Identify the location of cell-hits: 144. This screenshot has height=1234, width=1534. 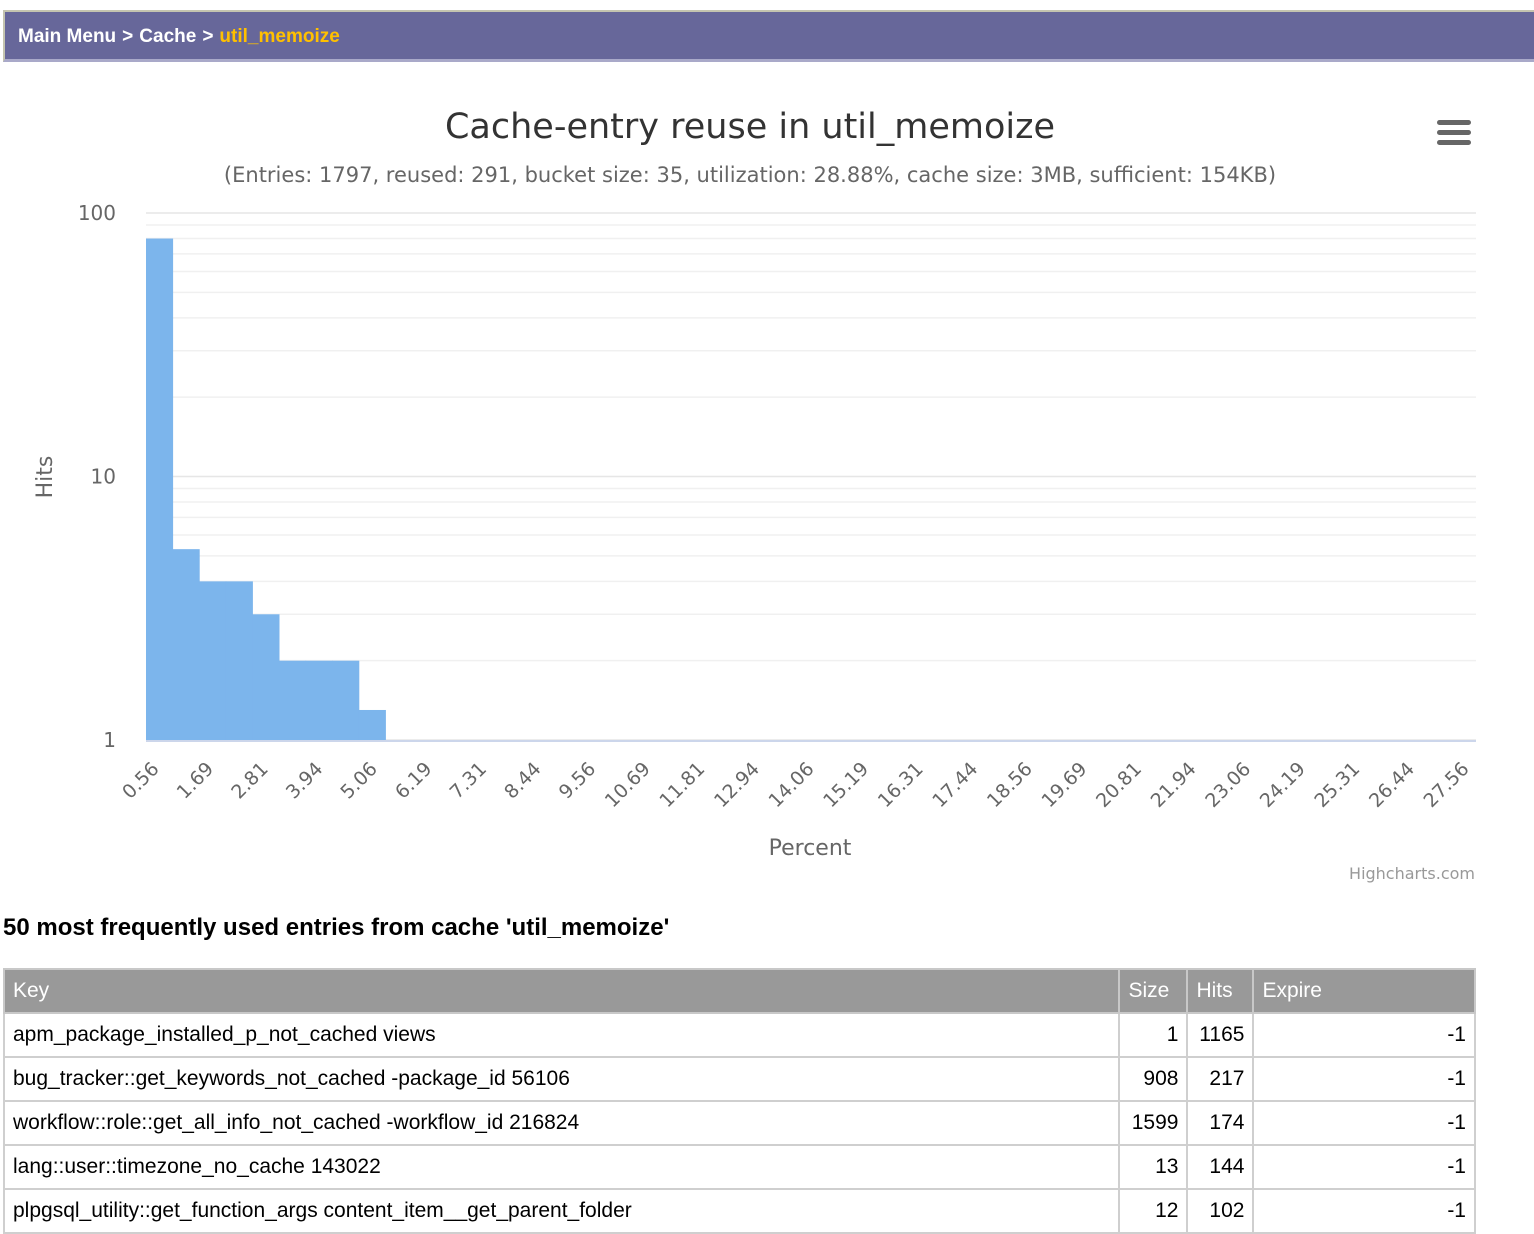
(1220, 1167).